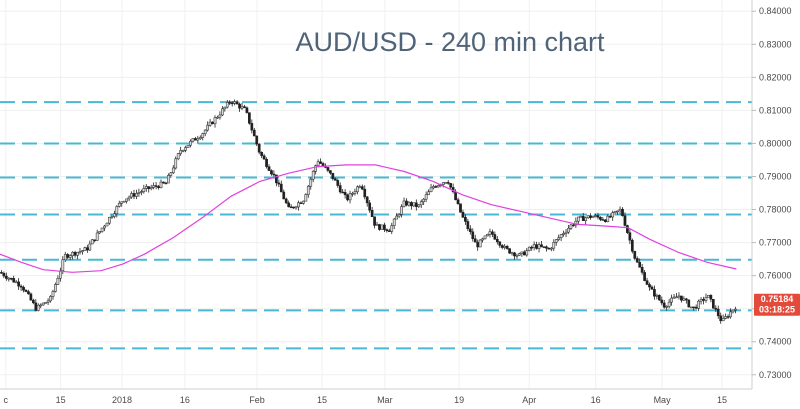 This screenshot has height=409, width=800. What do you see at coordinates (775, 44) in the screenshot?
I see `y-tick-label: 0.83000` at bounding box center [775, 44].